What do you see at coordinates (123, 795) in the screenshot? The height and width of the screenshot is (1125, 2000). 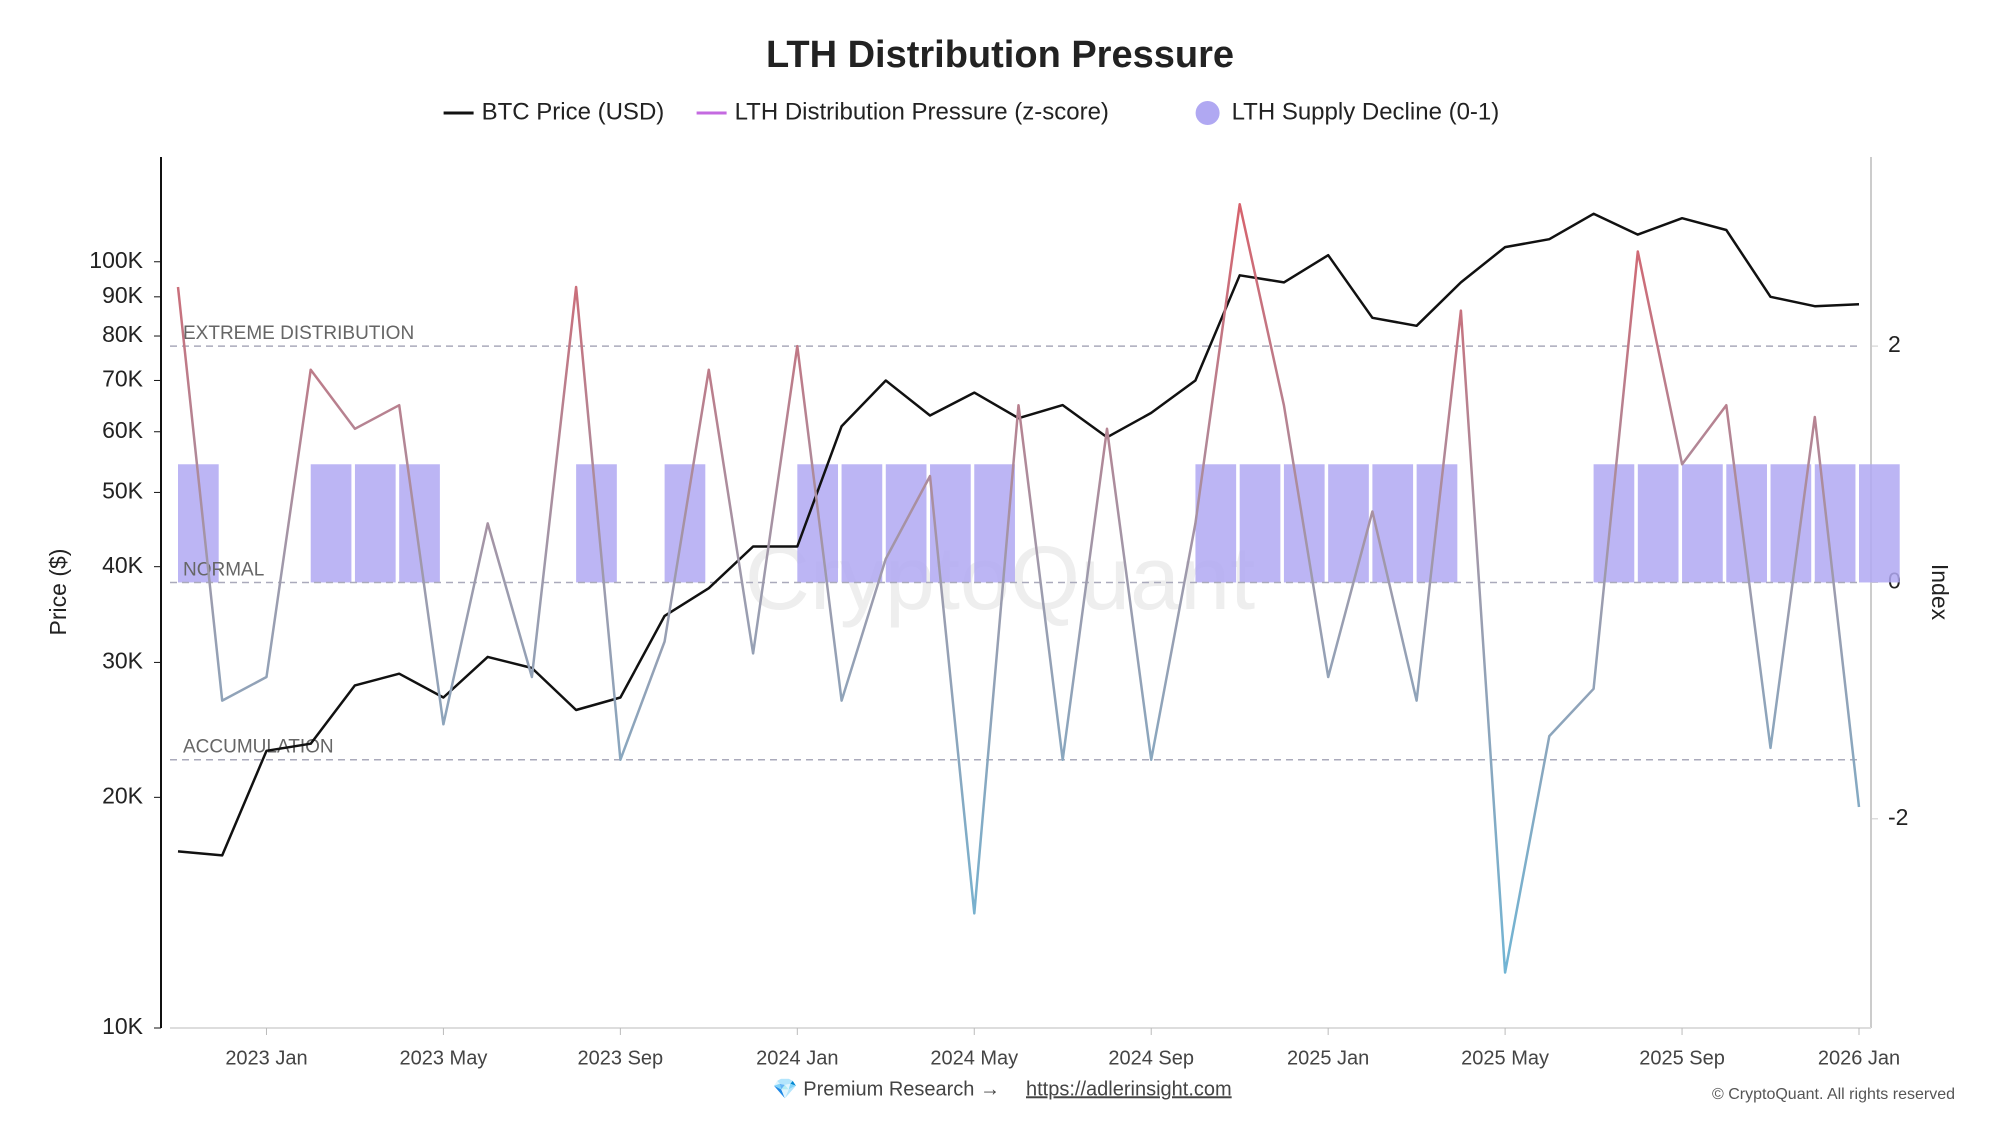 I see `y-tick-label: 20K` at bounding box center [123, 795].